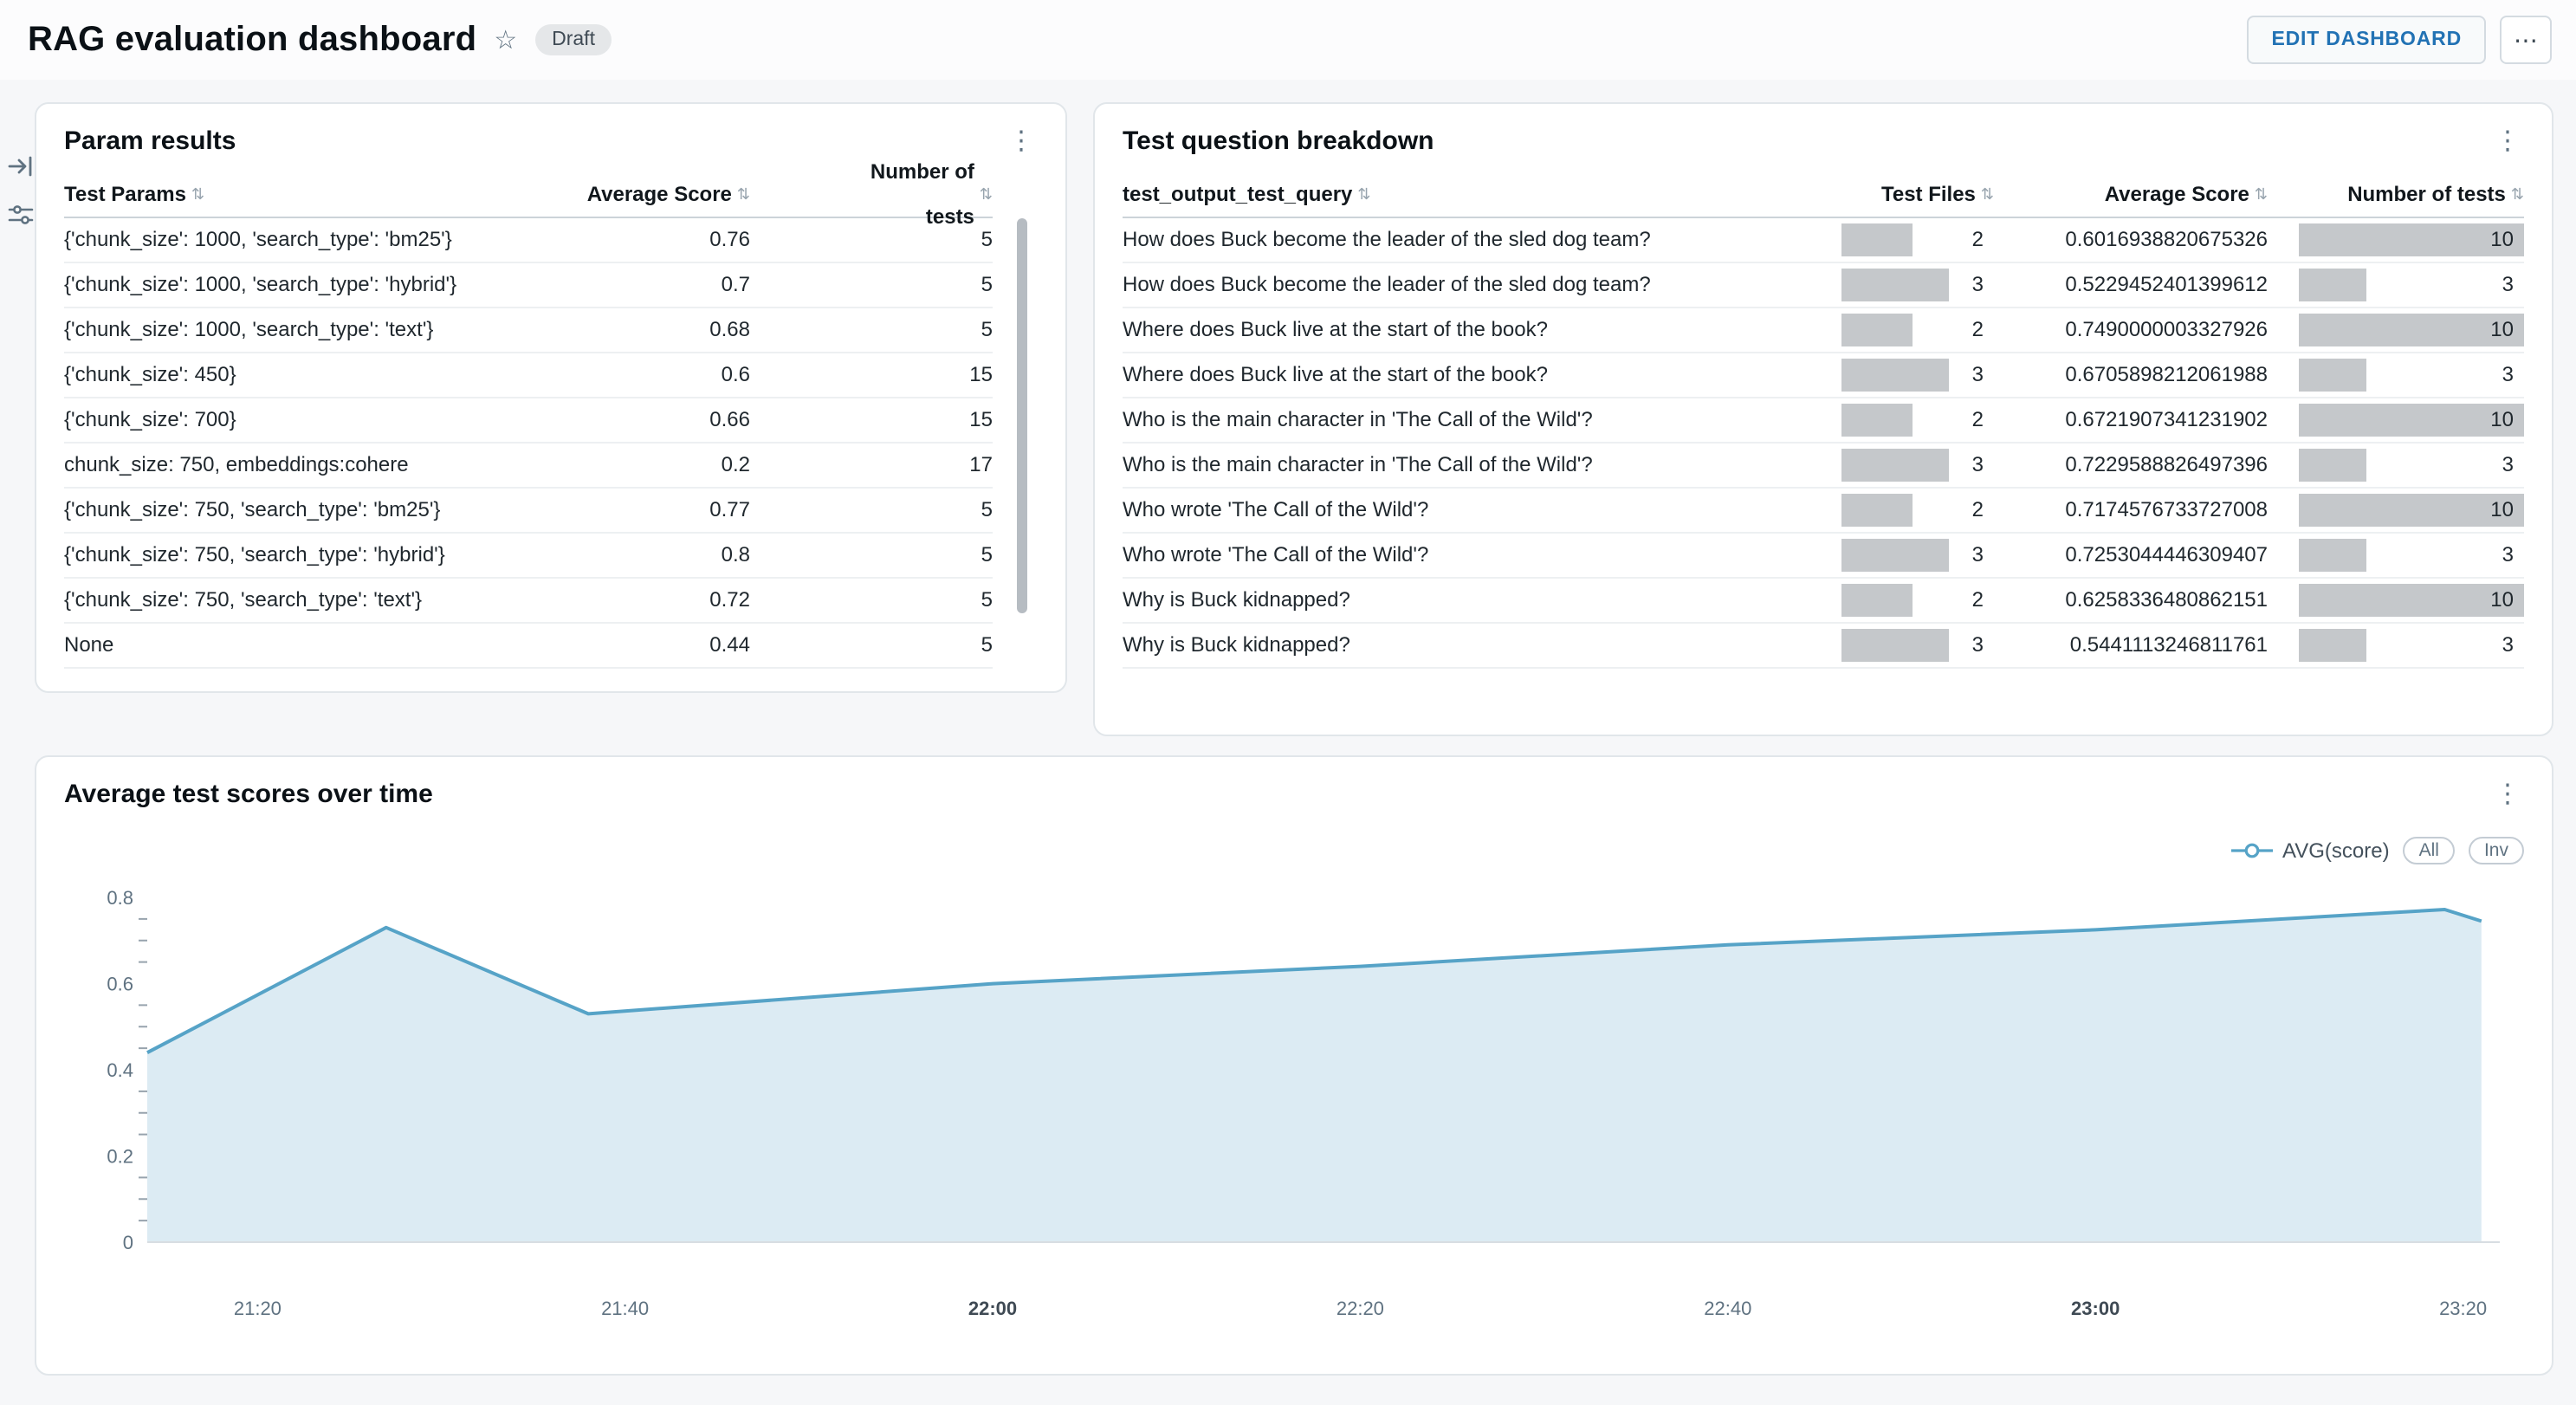 The height and width of the screenshot is (1405, 2576). What do you see at coordinates (2166, 554) in the screenshot?
I see `cell-average-score: 0.7253044446309407` at bounding box center [2166, 554].